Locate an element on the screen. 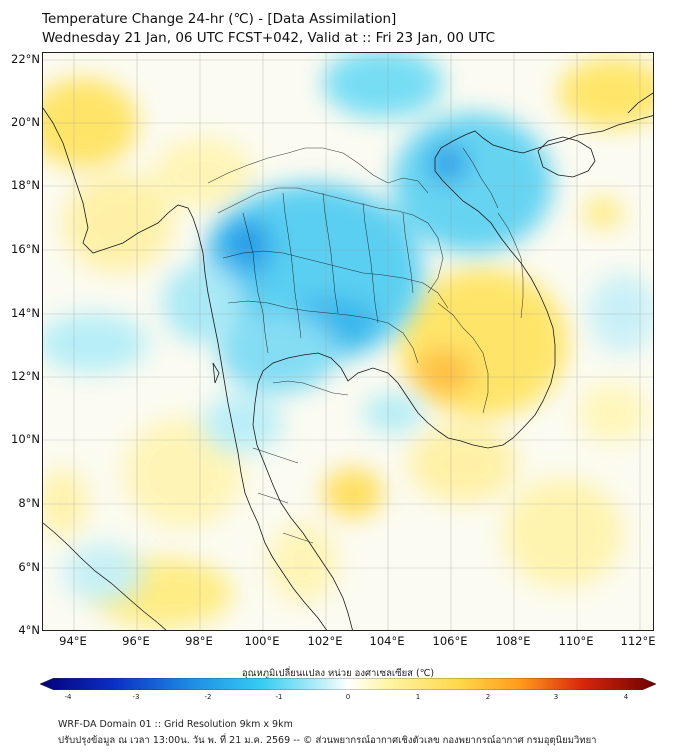 This screenshot has height=756, width=676. colorbar-tick: 2 is located at coordinates (488, 697).